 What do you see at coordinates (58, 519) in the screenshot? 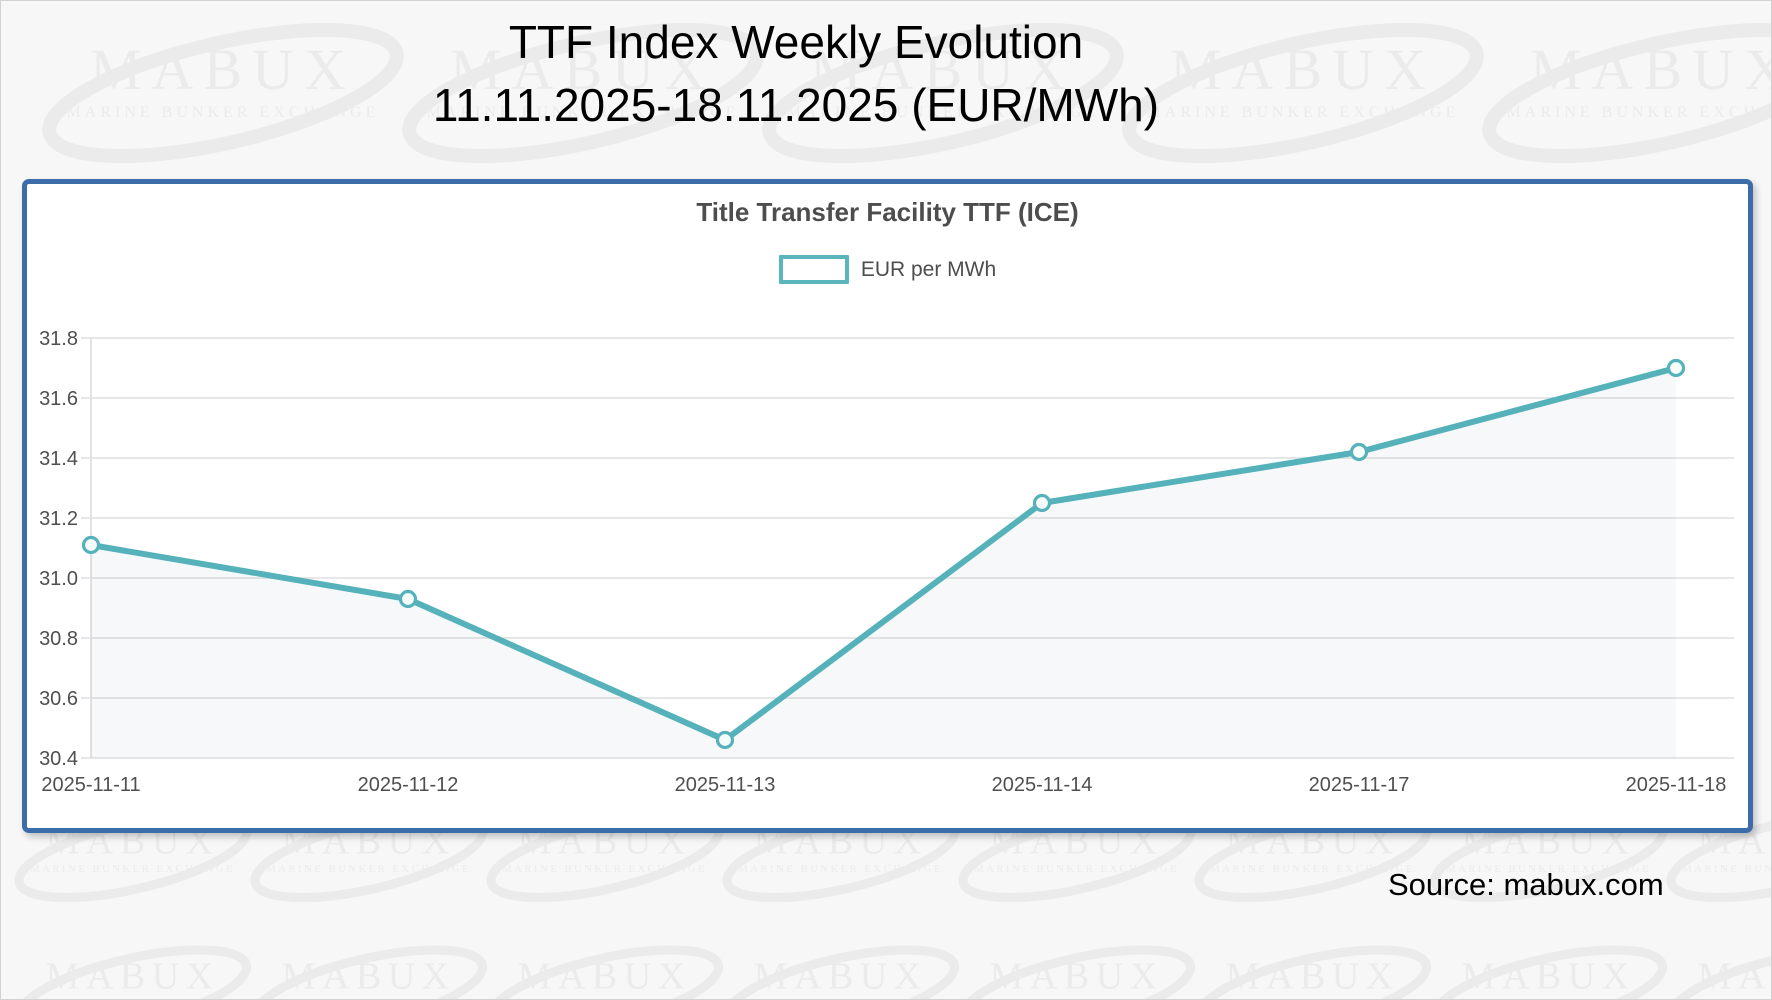
I see `y-axis-label: 31.2` at bounding box center [58, 519].